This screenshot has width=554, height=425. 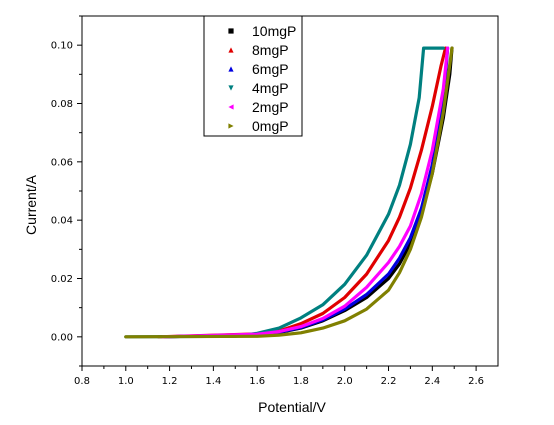 What do you see at coordinates (432, 381) in the screenshot?
I see `x-tick-label: 2.4` at bounding box center [432, 381].